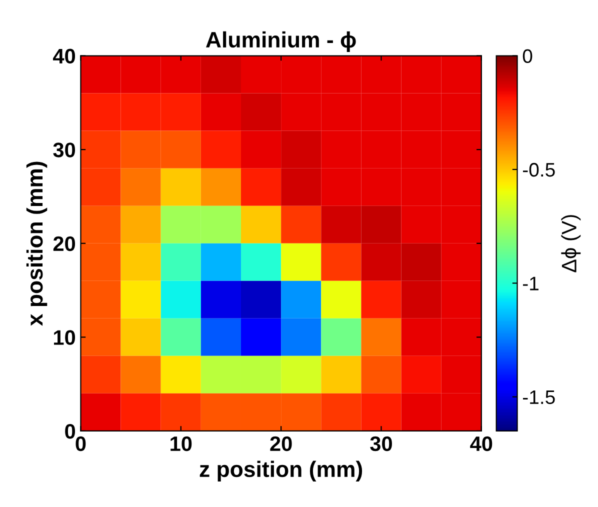 The width and height of the screenshot is (598, 507). Describe the element at coordinates (281, 41) in the screenshot. I see `chart-title: Aluminium - ϕ` at that location.